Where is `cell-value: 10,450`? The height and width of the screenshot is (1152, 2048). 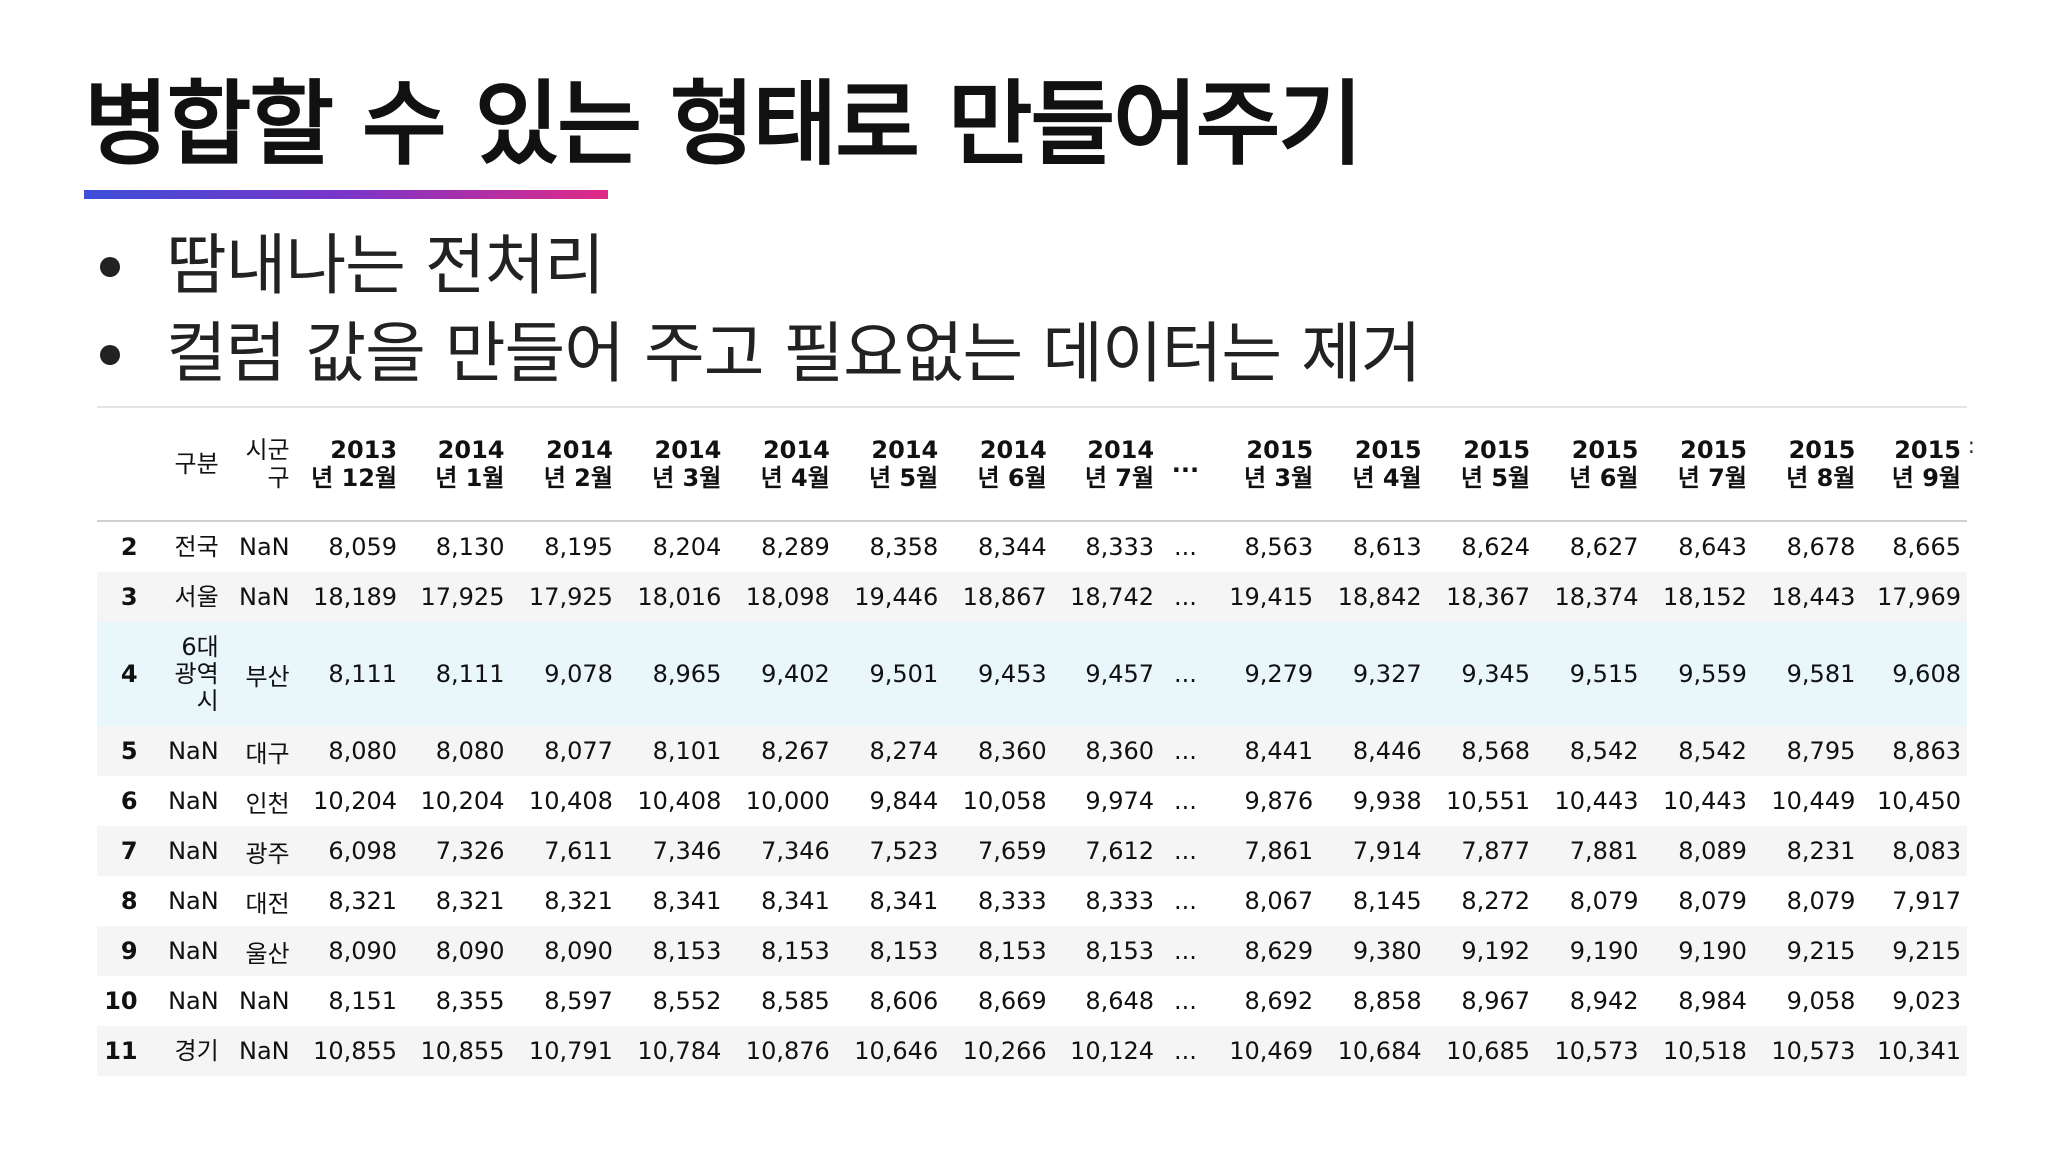 cell-value: 10,450 is located at coordinates (1919, 801).